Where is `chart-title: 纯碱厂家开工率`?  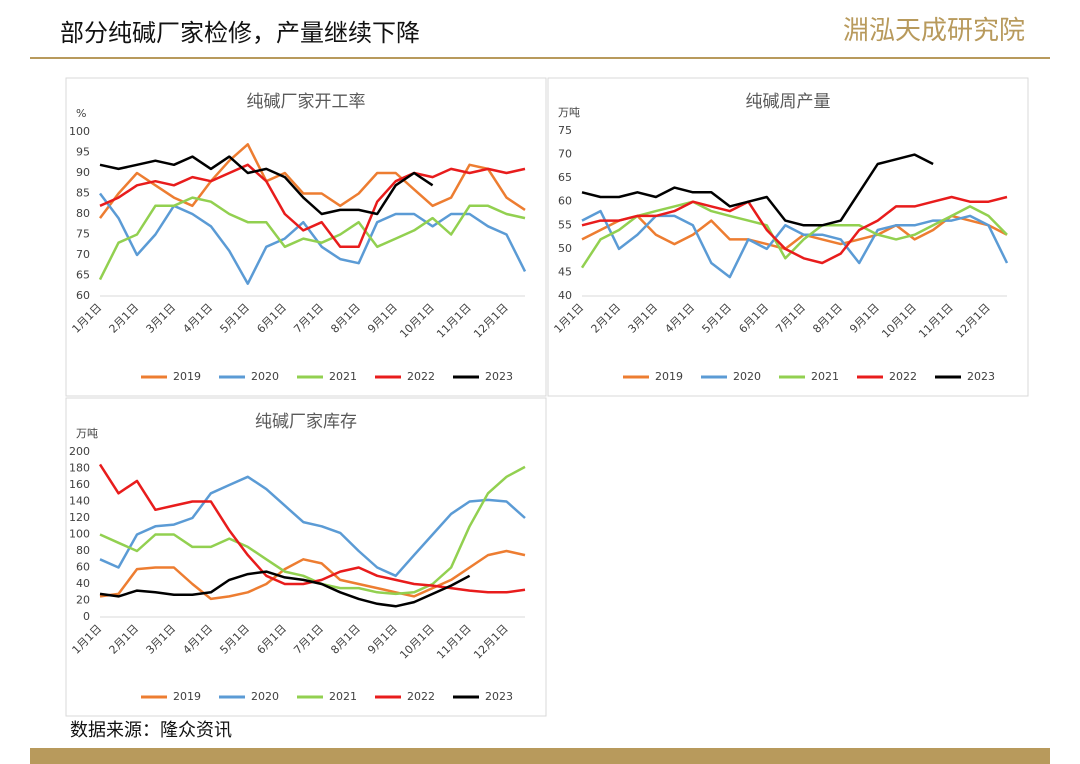
chart-title: 纯碱厂家开工率 is located at coordinates (306, 102).